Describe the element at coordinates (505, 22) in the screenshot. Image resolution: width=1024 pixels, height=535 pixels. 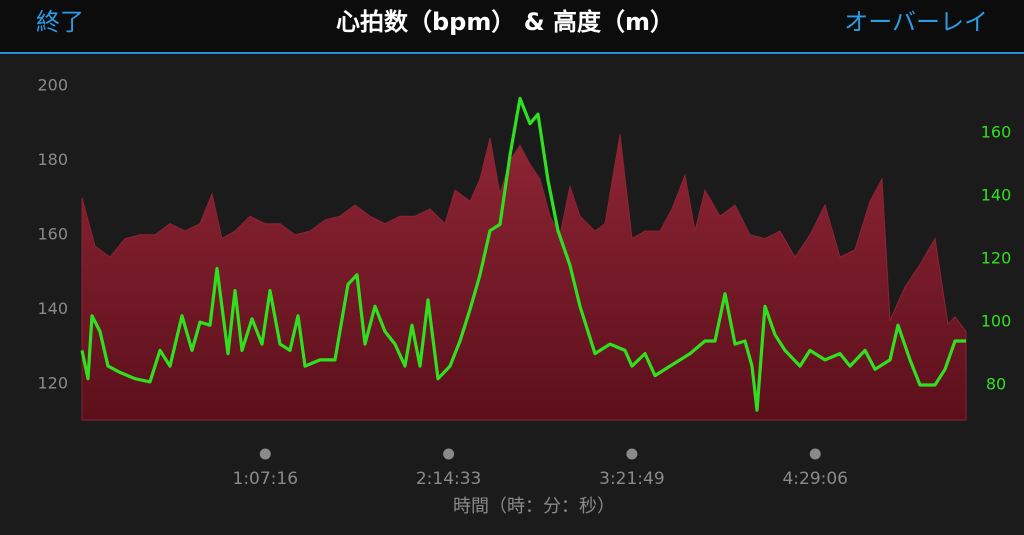
I see `chart-title: 心拍数（bpm） & 高度（m）` at that location.